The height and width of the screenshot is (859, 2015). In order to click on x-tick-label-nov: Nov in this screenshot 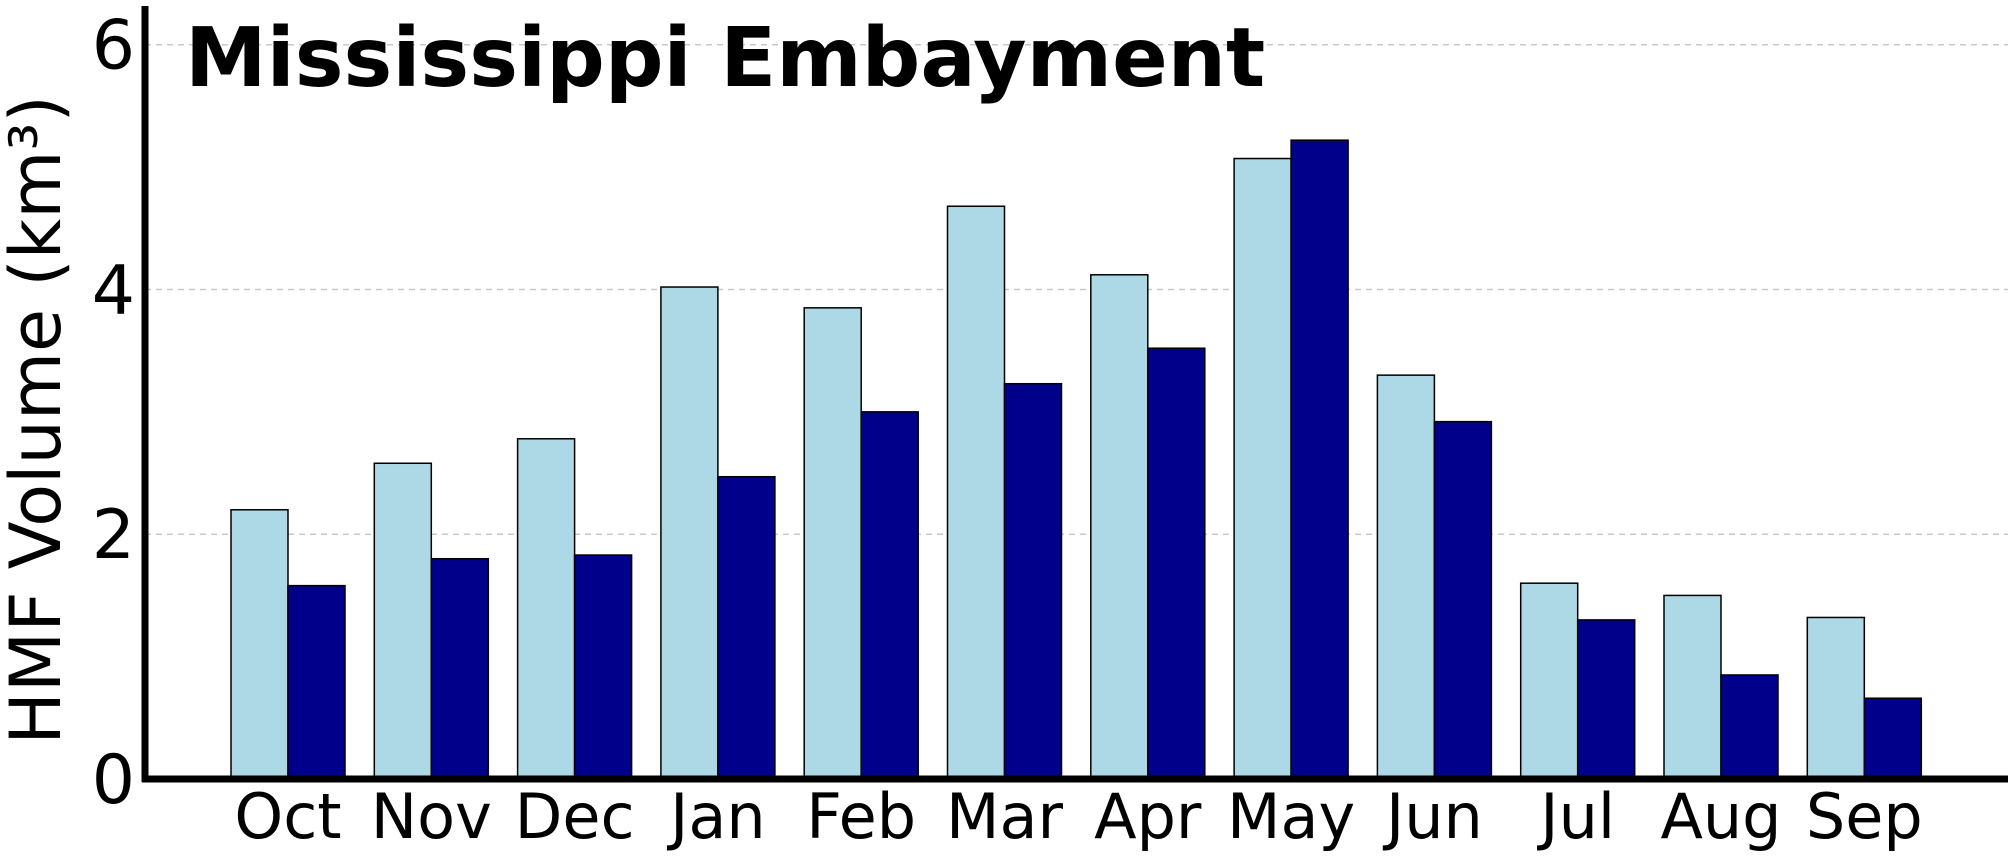, I will do `click(431, 816)`.